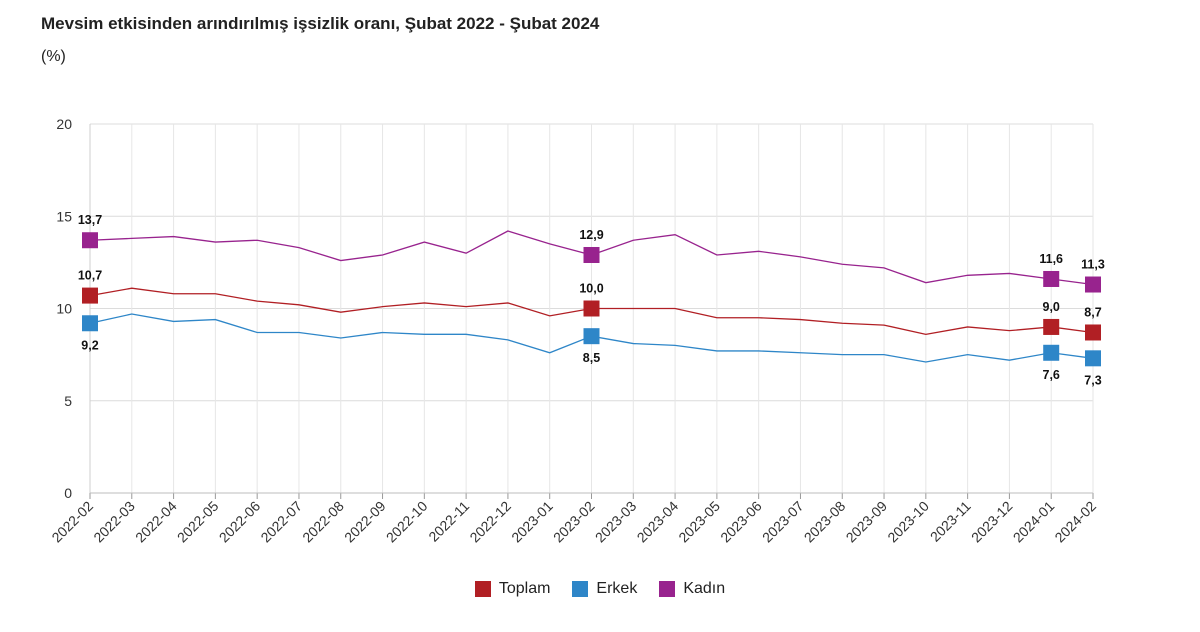  What do you see at coordinates (616, 522) in the screenshot?
I see `x-tick-label: 2023-03` at bounding box center [616, 522].